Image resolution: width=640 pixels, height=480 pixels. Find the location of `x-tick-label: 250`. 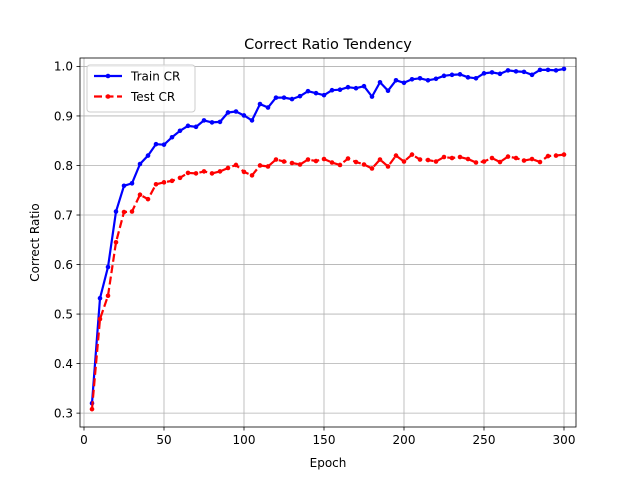

x-tick-label: 250 is located at coordinates (484, 440).